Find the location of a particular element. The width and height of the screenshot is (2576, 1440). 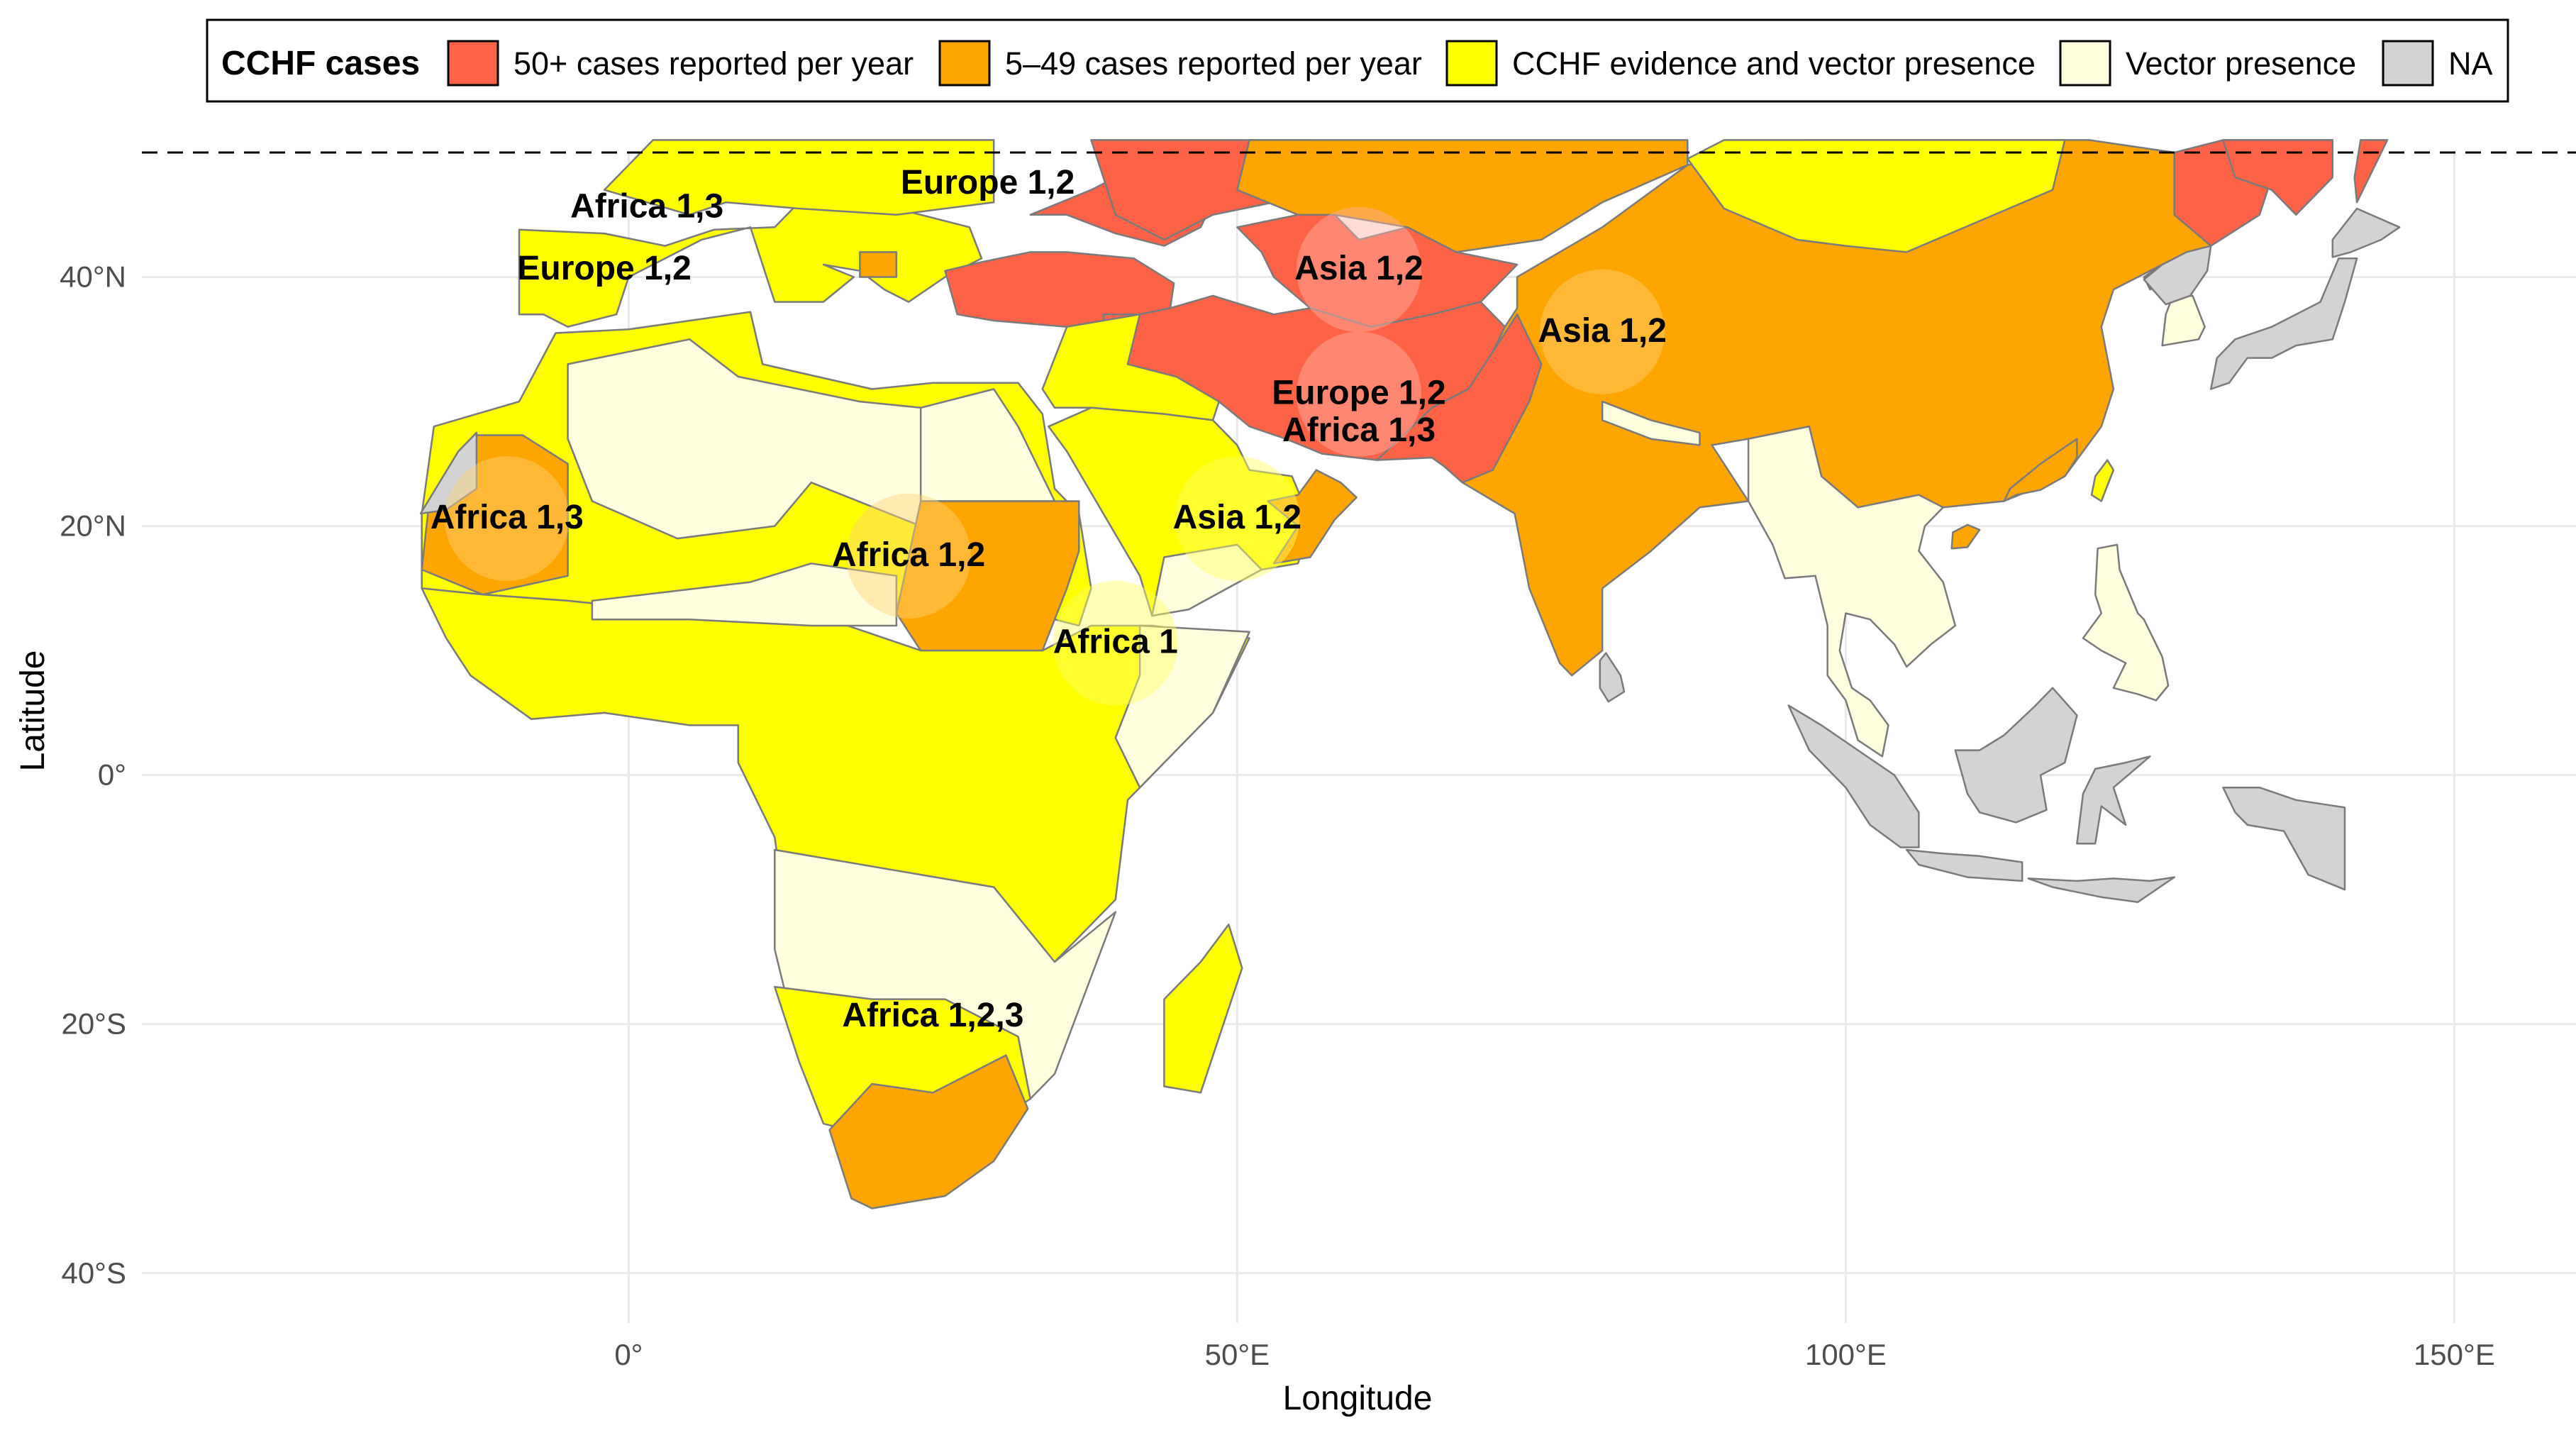

region-sahel-belt is located at coordinates (744, 595).